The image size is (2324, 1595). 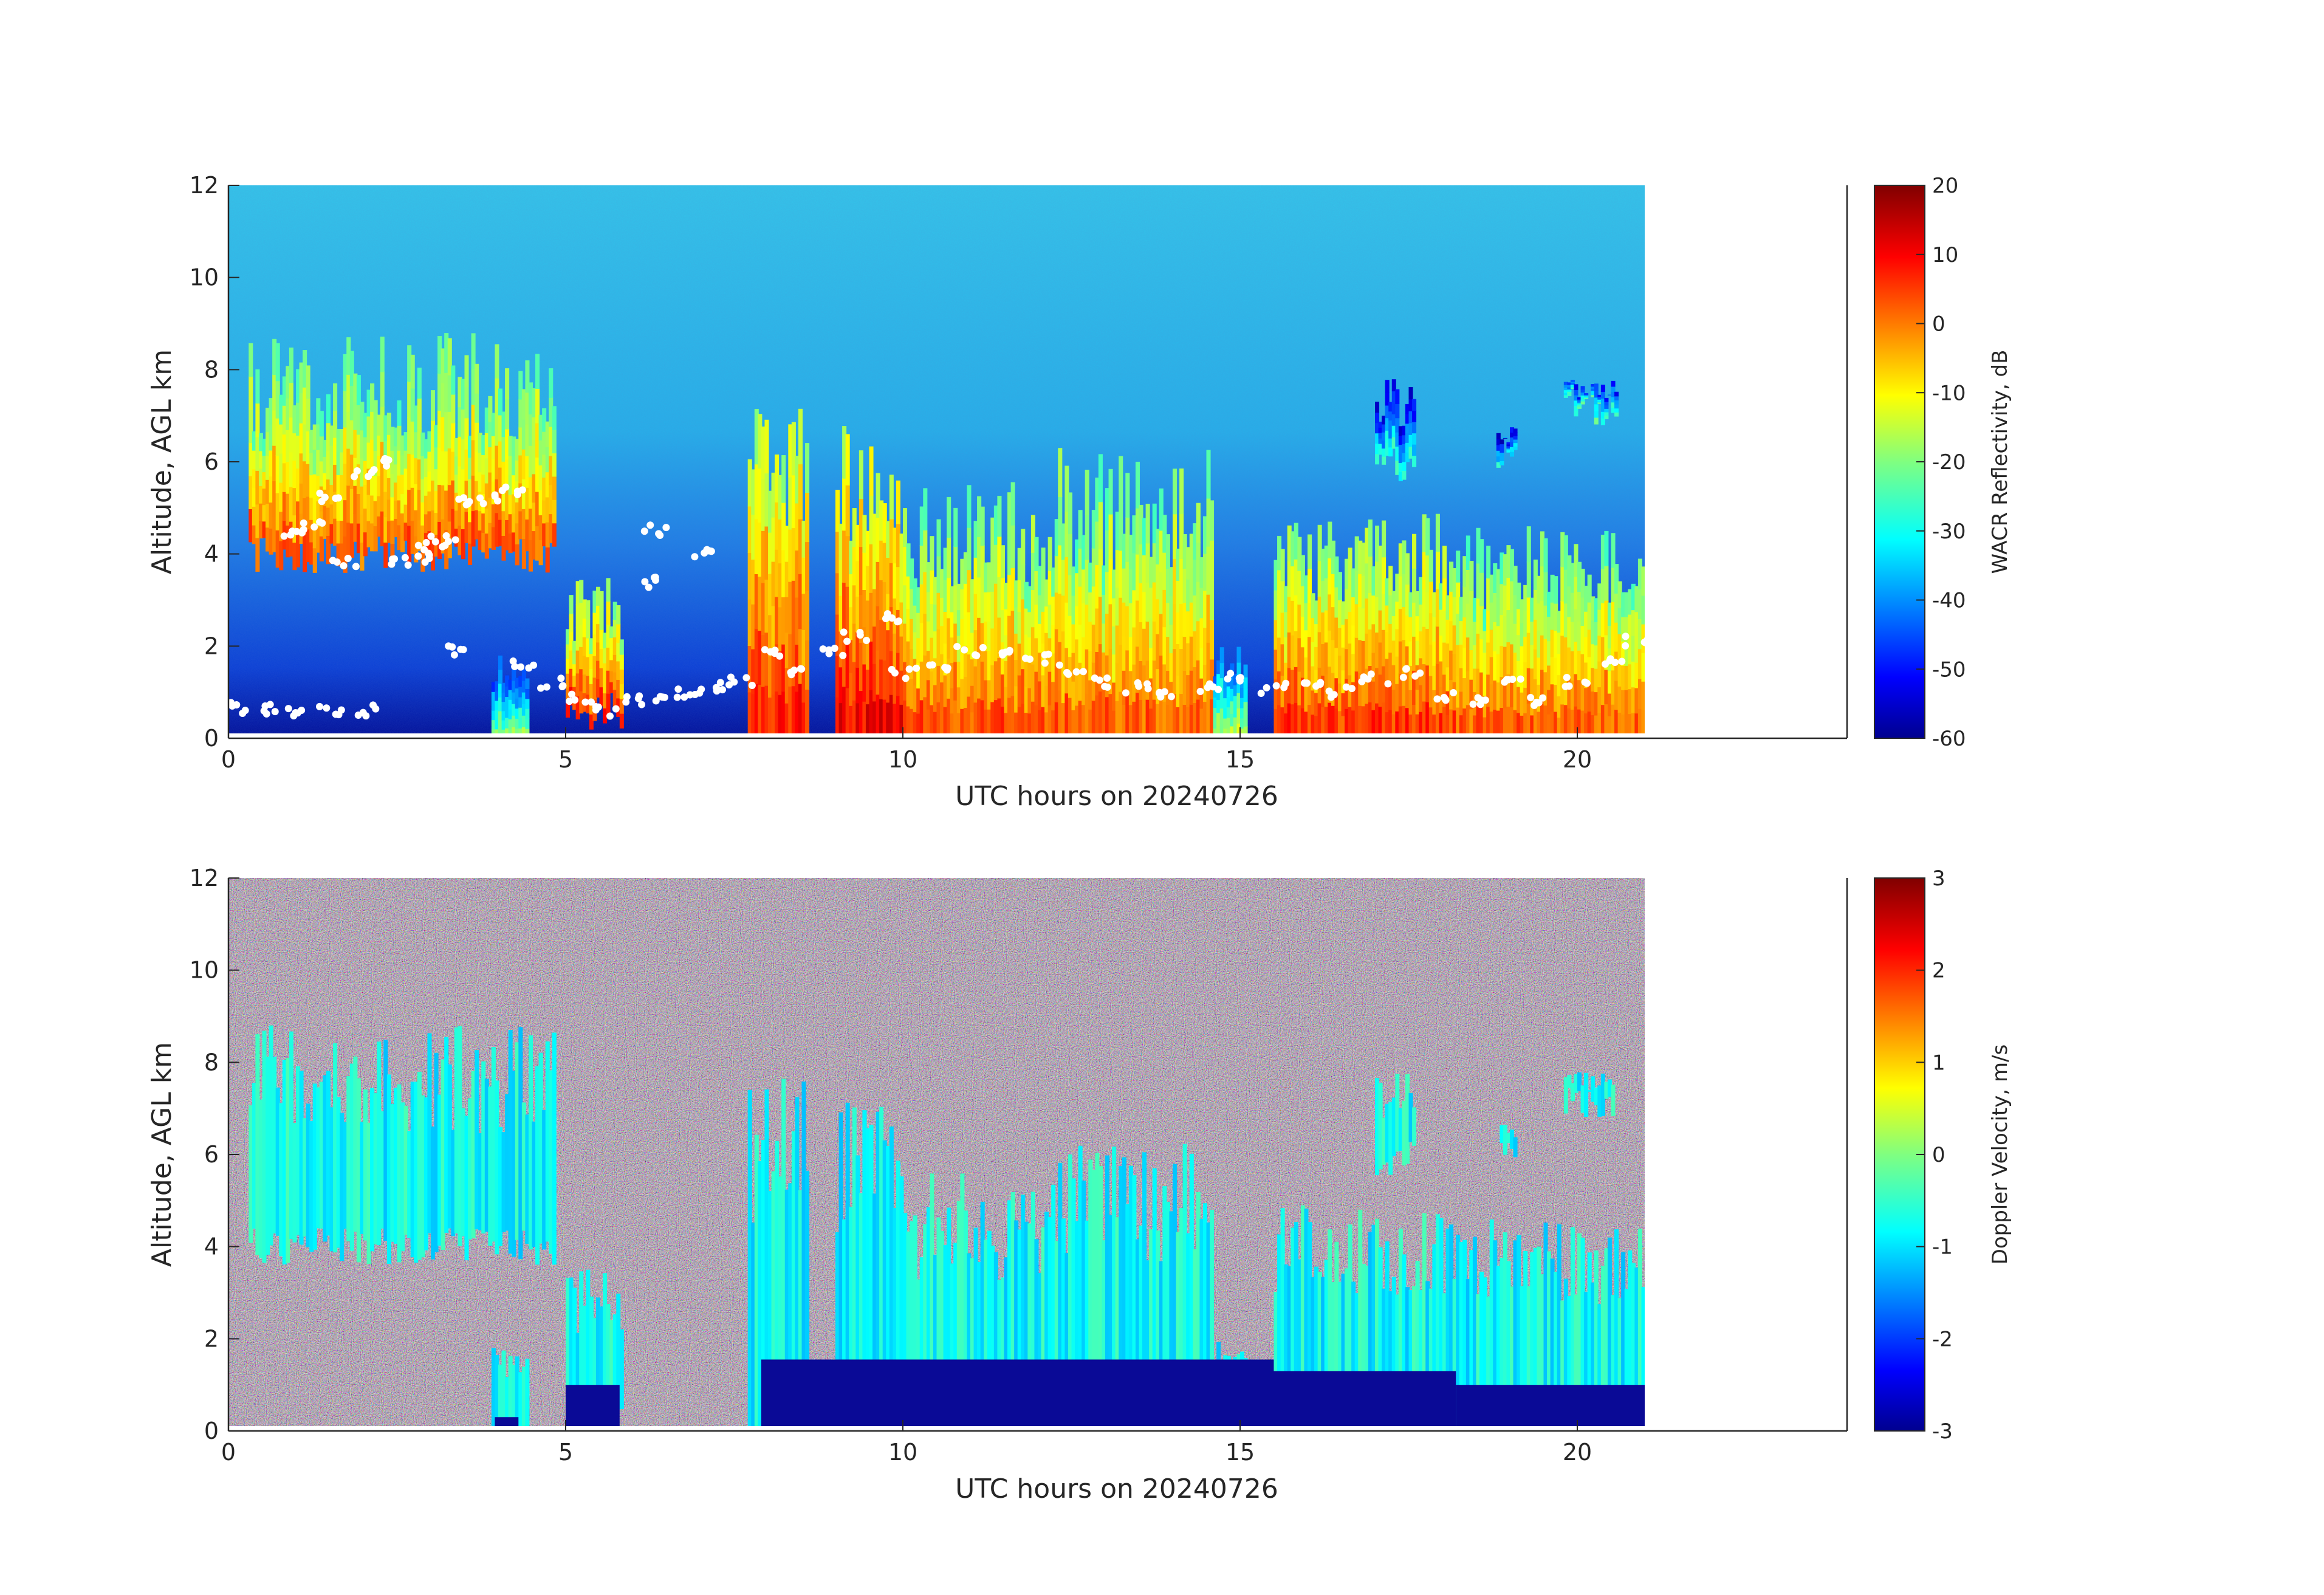 I want to click on y-tick-label: 6, so click(x=212, y=461).